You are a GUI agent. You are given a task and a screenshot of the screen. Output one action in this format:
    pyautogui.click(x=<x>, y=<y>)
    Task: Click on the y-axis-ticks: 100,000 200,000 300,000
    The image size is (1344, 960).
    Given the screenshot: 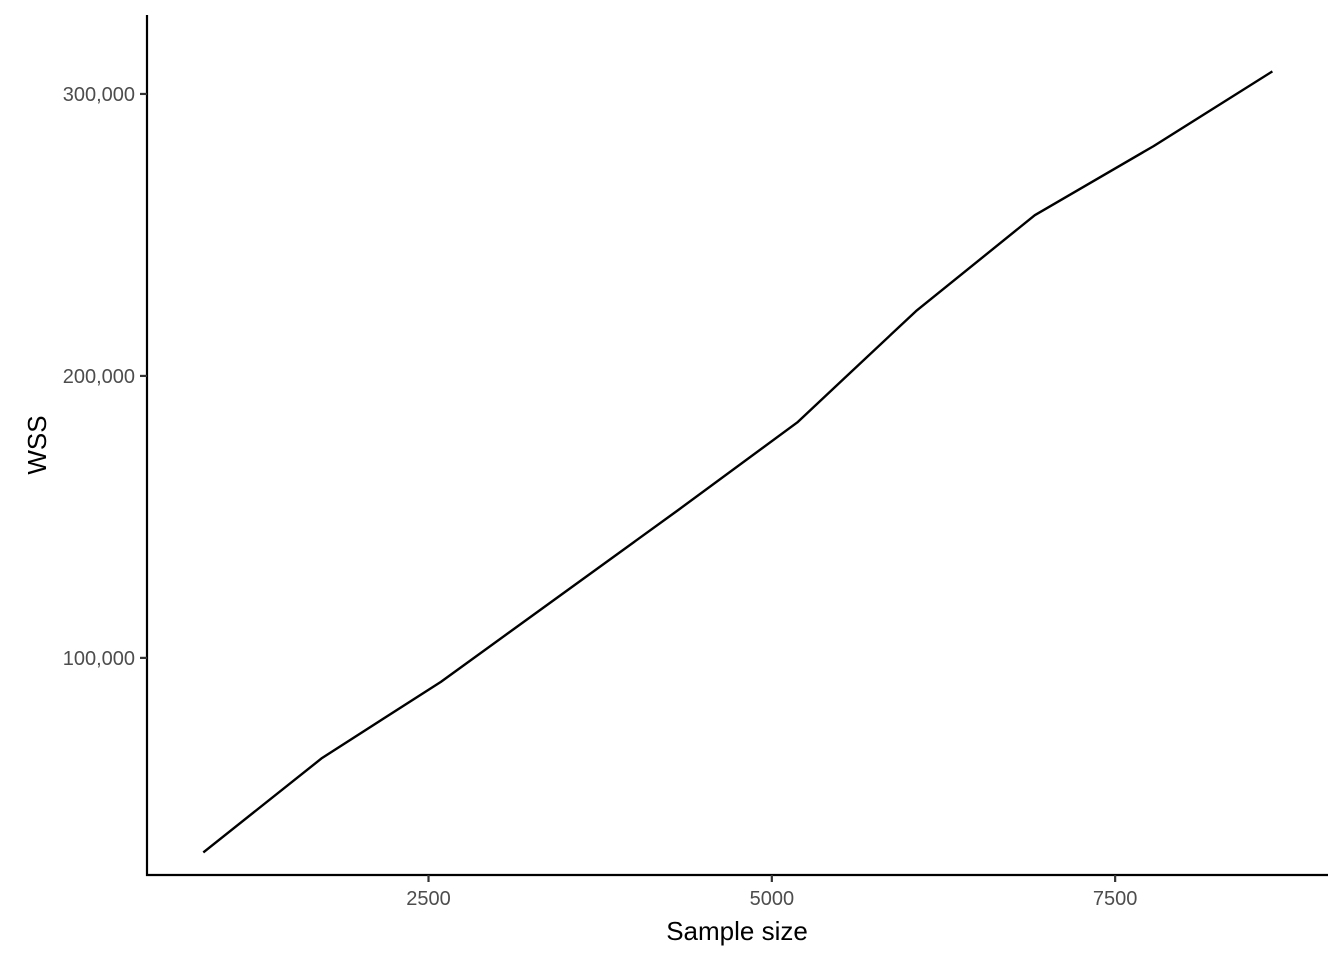 What is the action you would take?
    pyautogui.click(x=105, y=377)
    